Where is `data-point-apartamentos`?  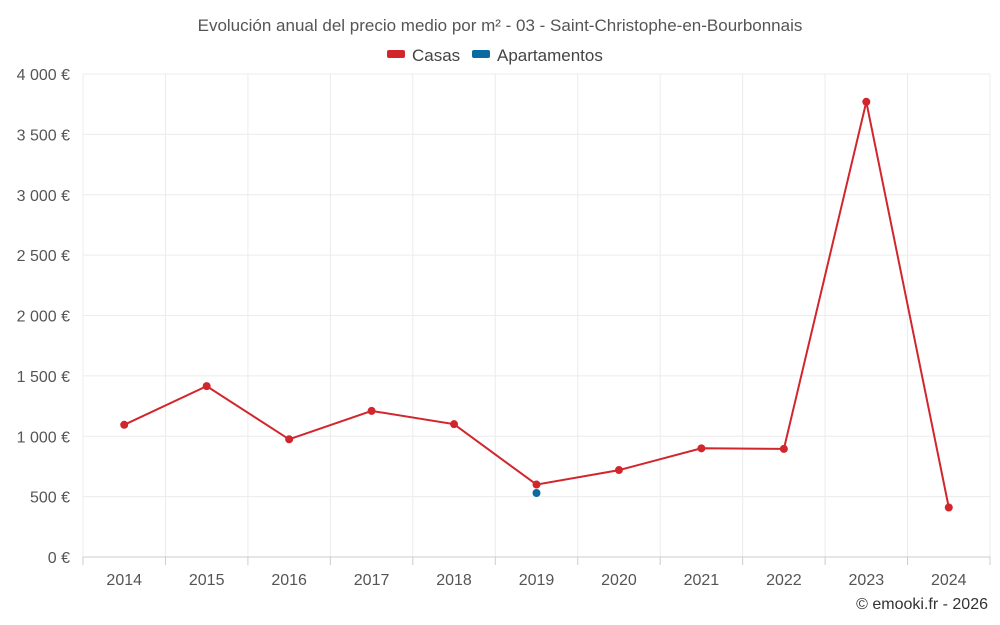
data-point-apartamentos is located at coordinates (536, 493).